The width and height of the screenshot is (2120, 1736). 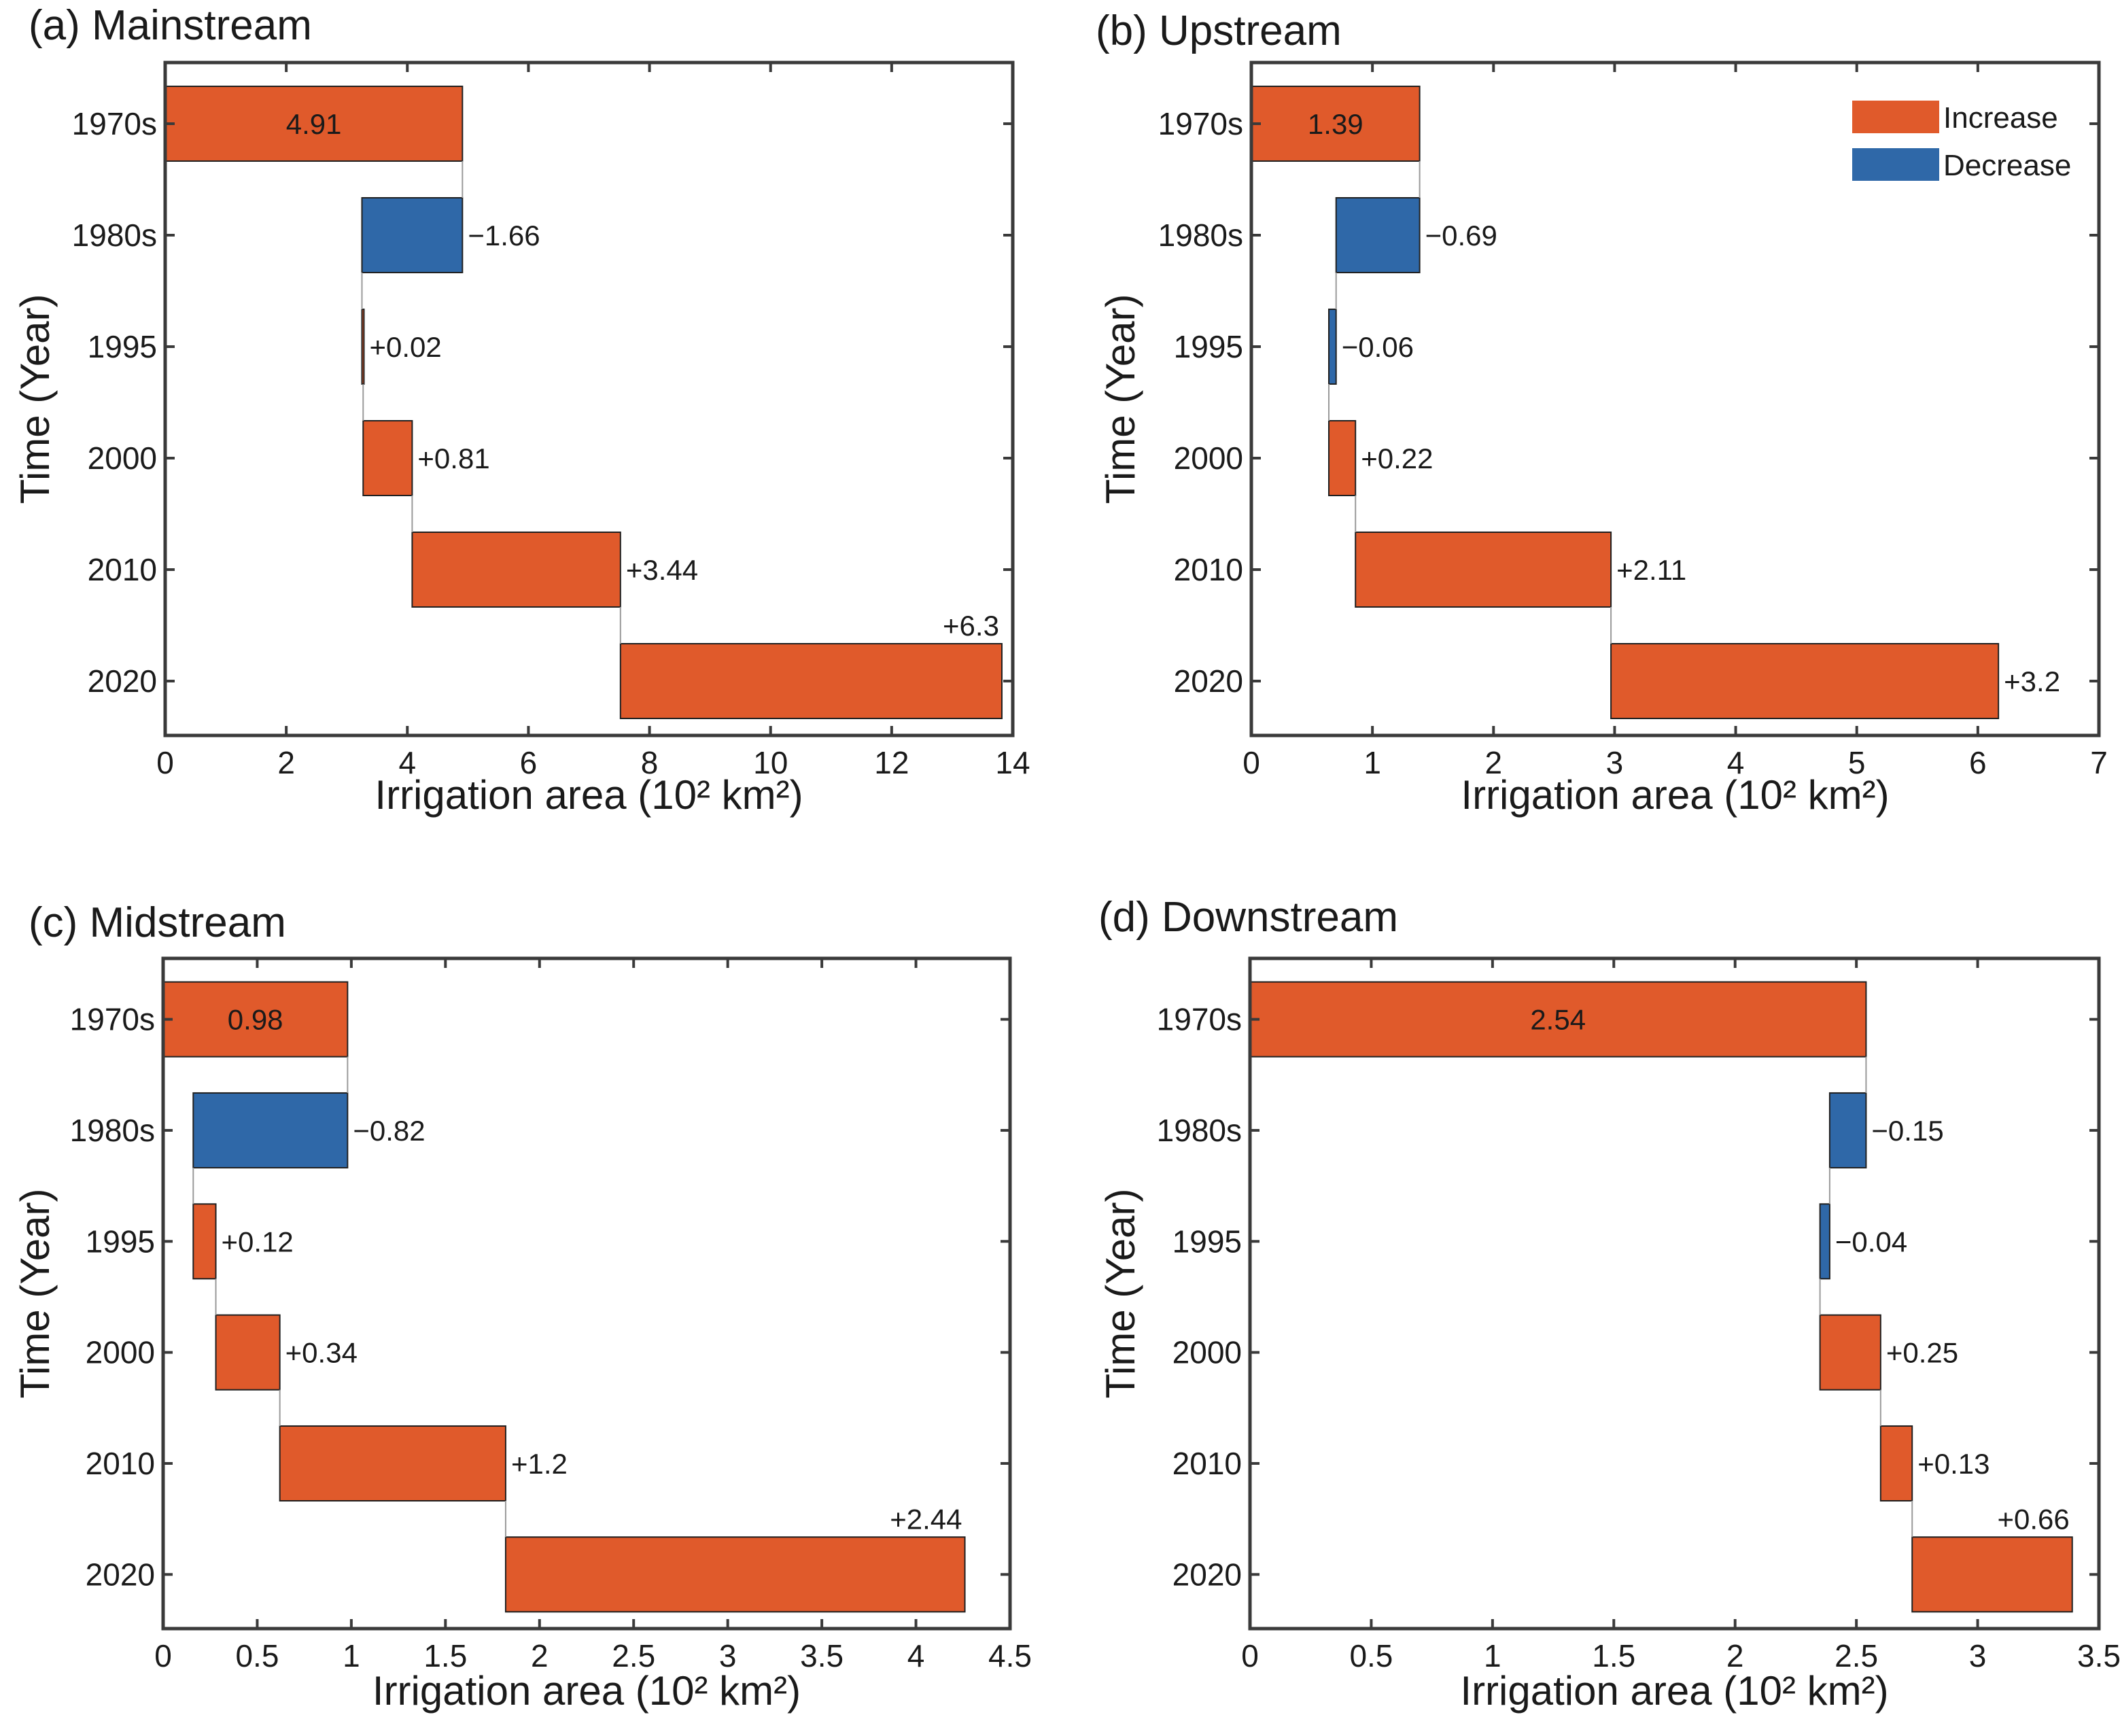 What do you see at coordinates (1651, 570) in the screenshot?
I see `data-label: +2.11` at bounding box center [1651, 570].